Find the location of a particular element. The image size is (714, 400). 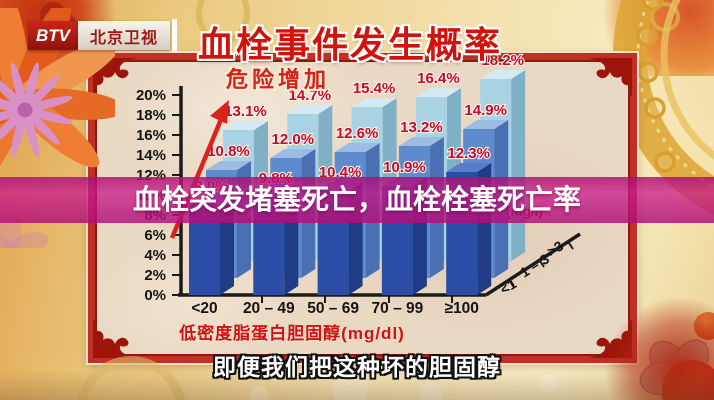

x-axis-title: 低密度脂蛋白胆固醇(mg/dl) is located at coordinates (292, 333).